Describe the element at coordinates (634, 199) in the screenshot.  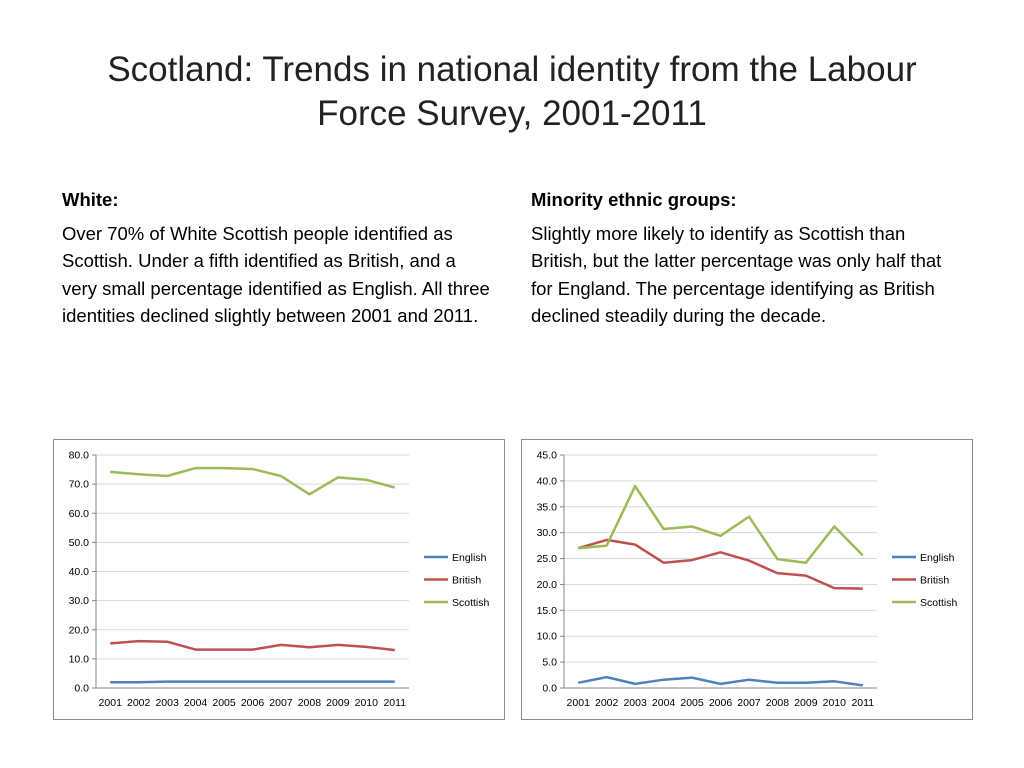
I see `minority-heading: Minority ethnic groups:` at that location.